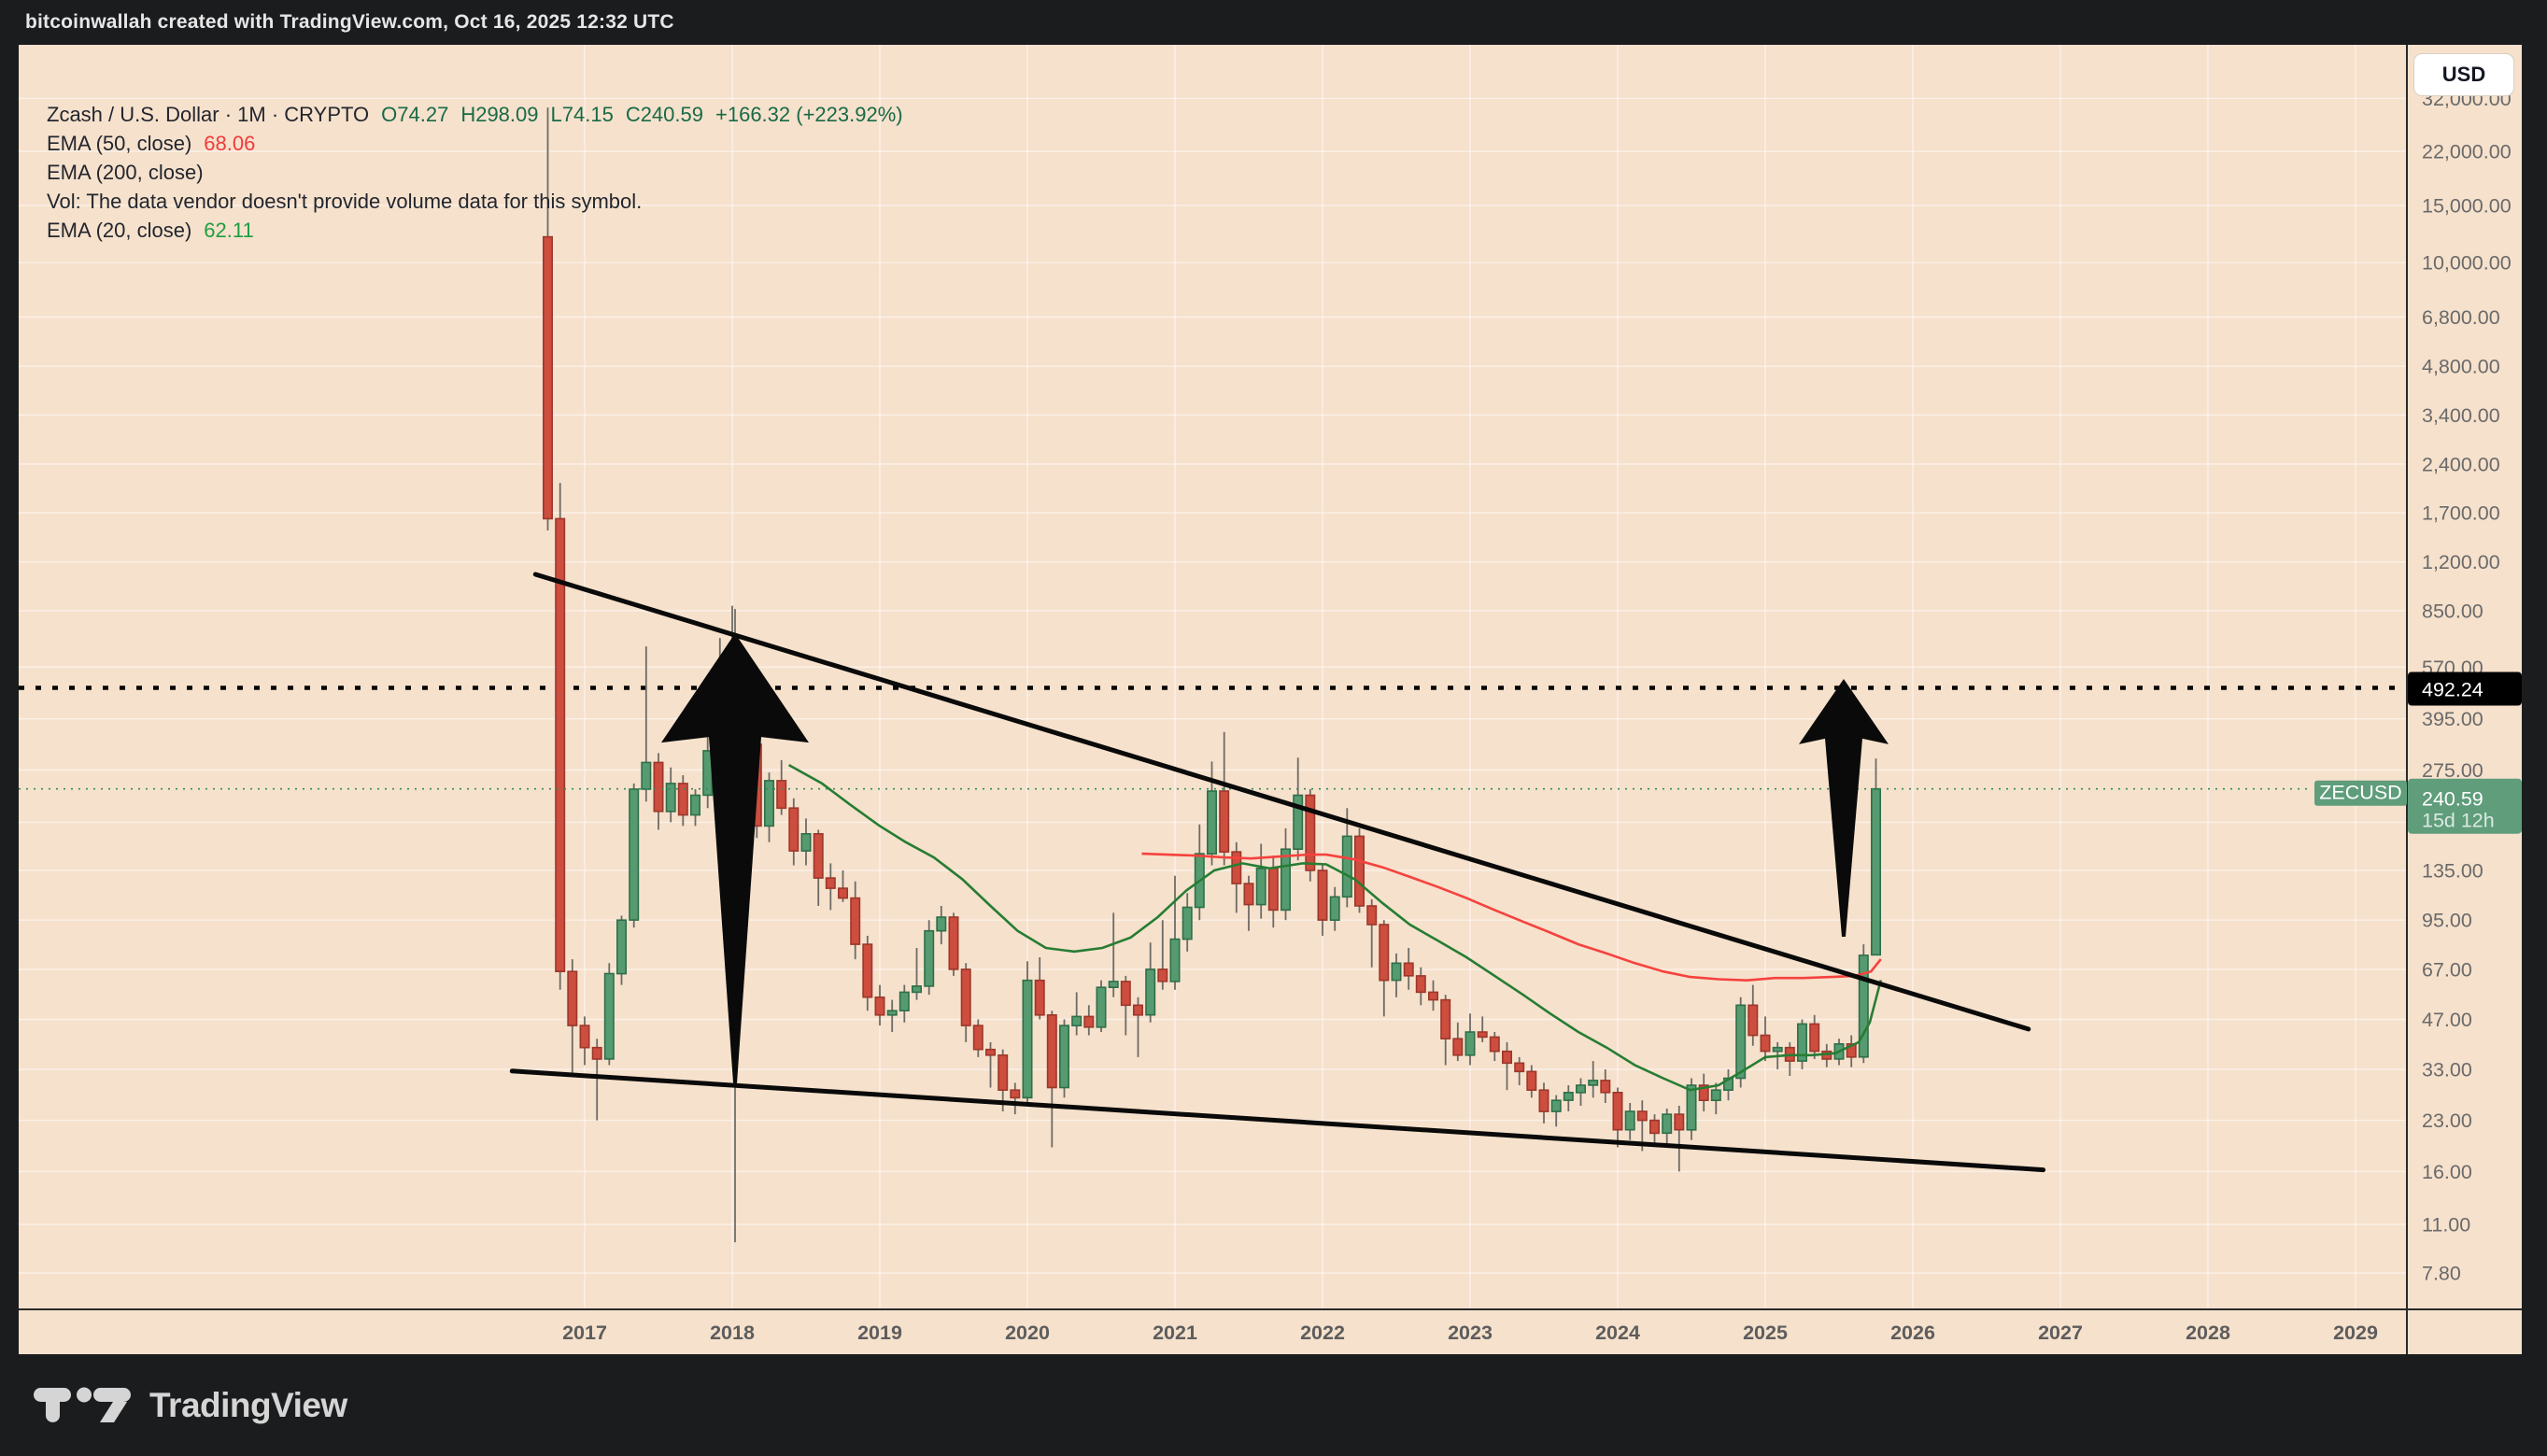 This screenshot has height=1456, width=2547. Describe the element at coordinates (248, 1404) in the screenshot. I see `brand-name: TradingView` at that location.